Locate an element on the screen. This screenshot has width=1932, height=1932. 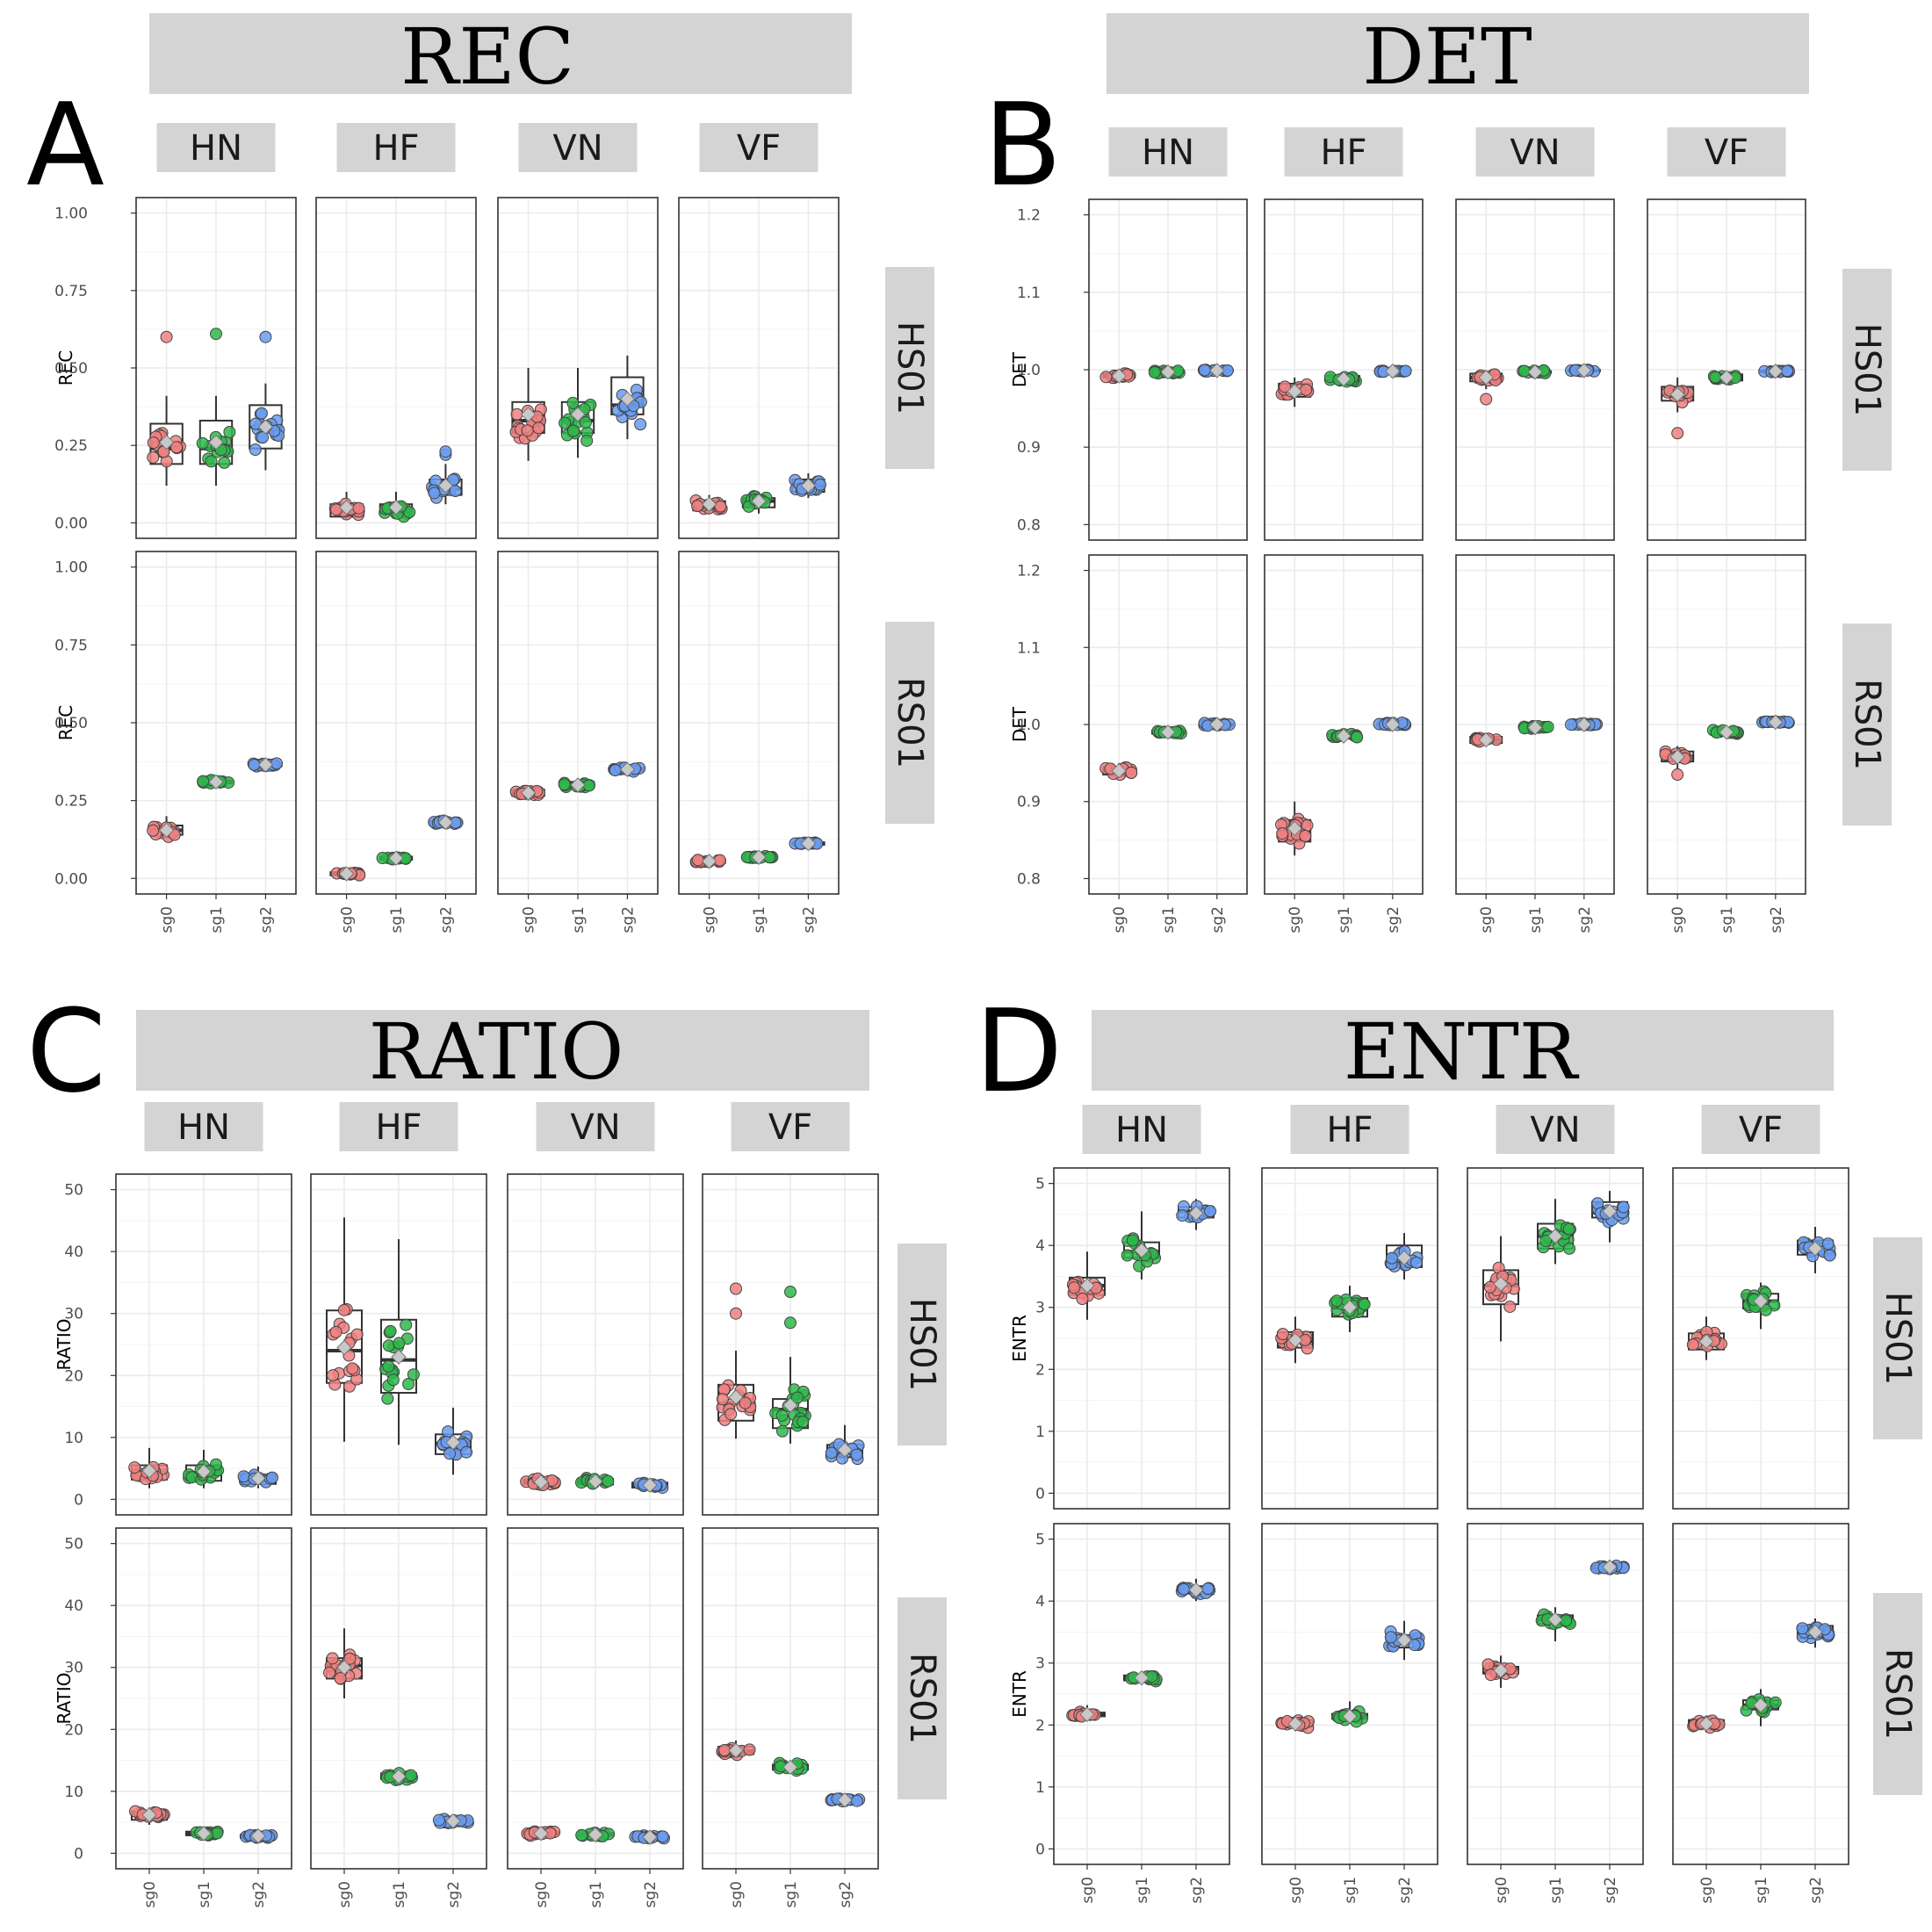
y-axis-label: REC is located at coordinates (66, 368).